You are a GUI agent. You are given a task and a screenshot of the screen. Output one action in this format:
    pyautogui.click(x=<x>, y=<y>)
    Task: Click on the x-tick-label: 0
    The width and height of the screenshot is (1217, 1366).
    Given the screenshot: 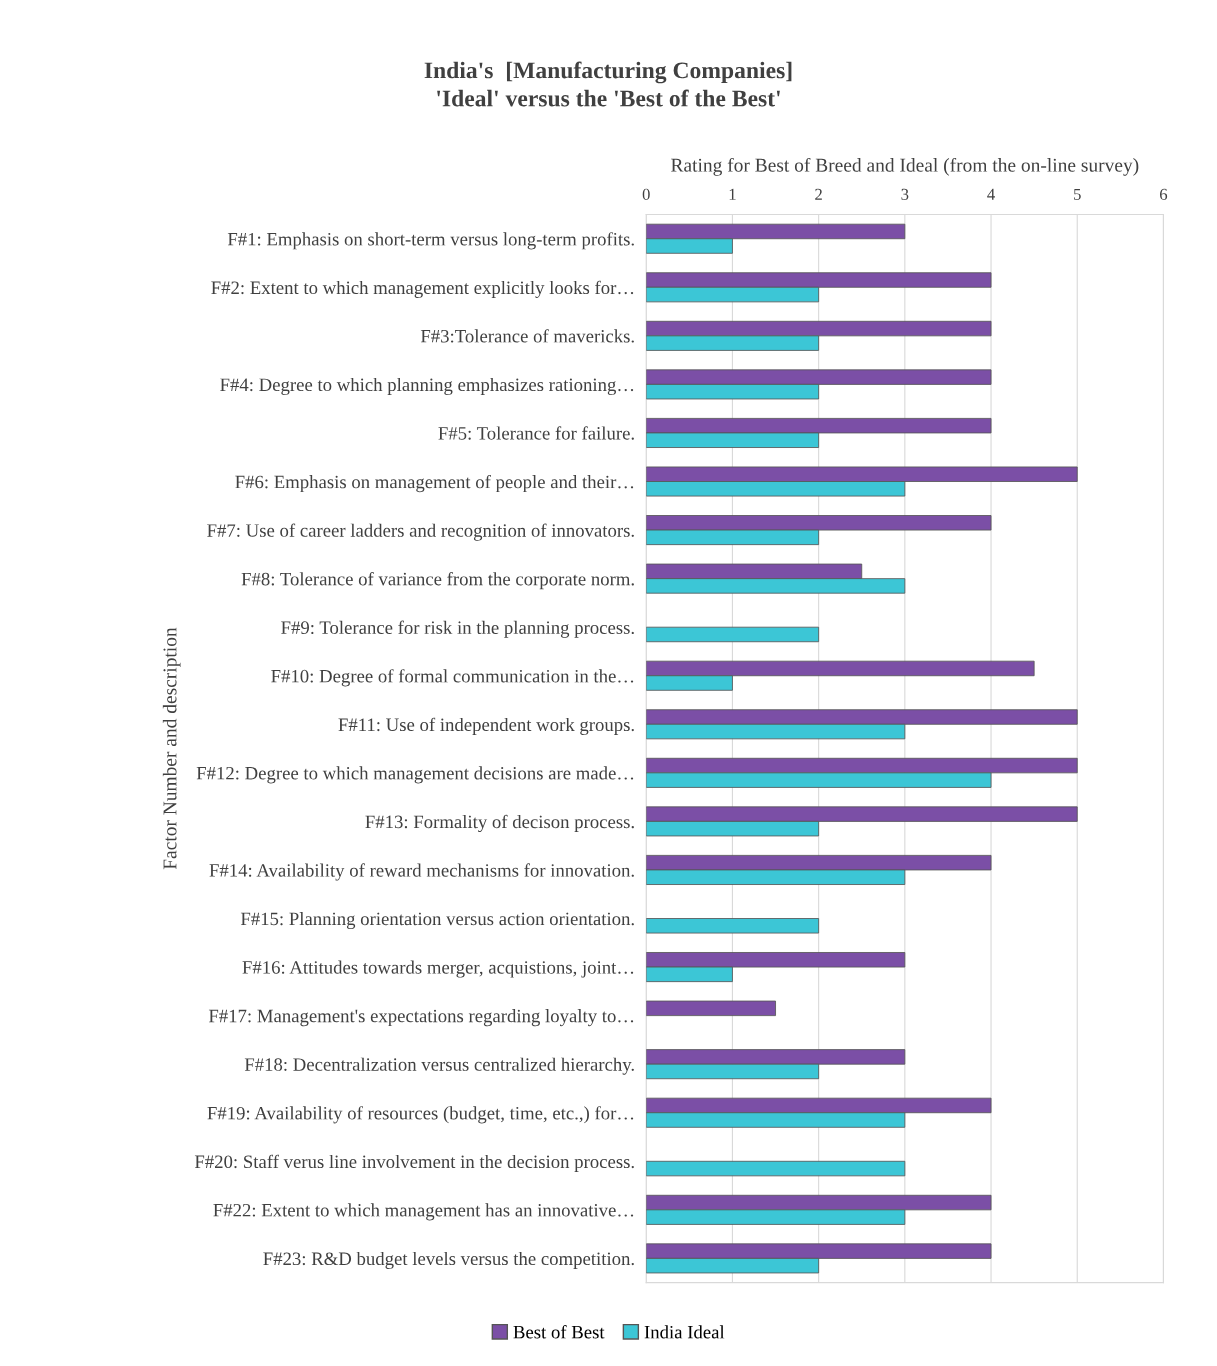 What is the action you would take?
    pyautogui.click(x=646, y=194)
    